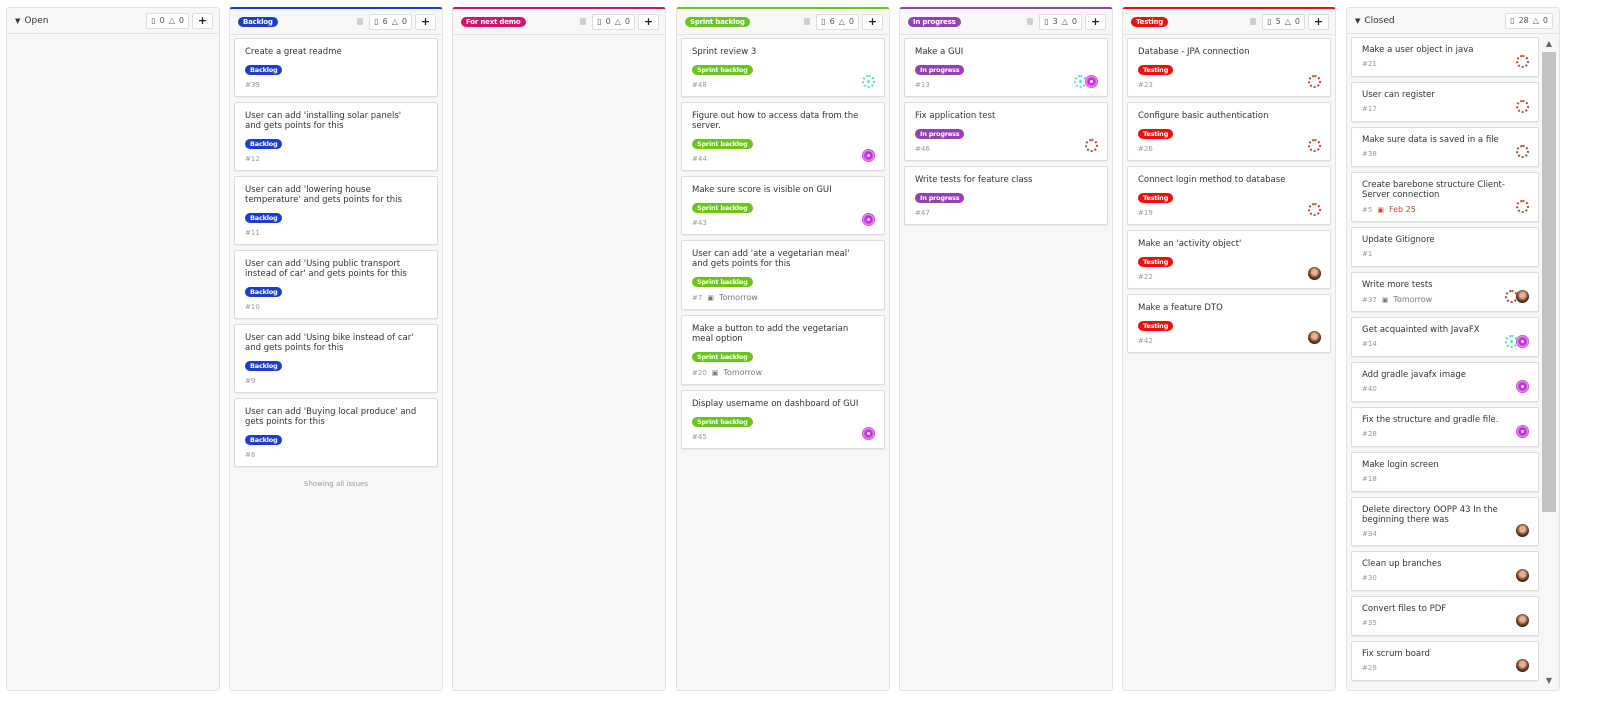  I want to click on issue-title: Make login screen, so click(1400, 465).